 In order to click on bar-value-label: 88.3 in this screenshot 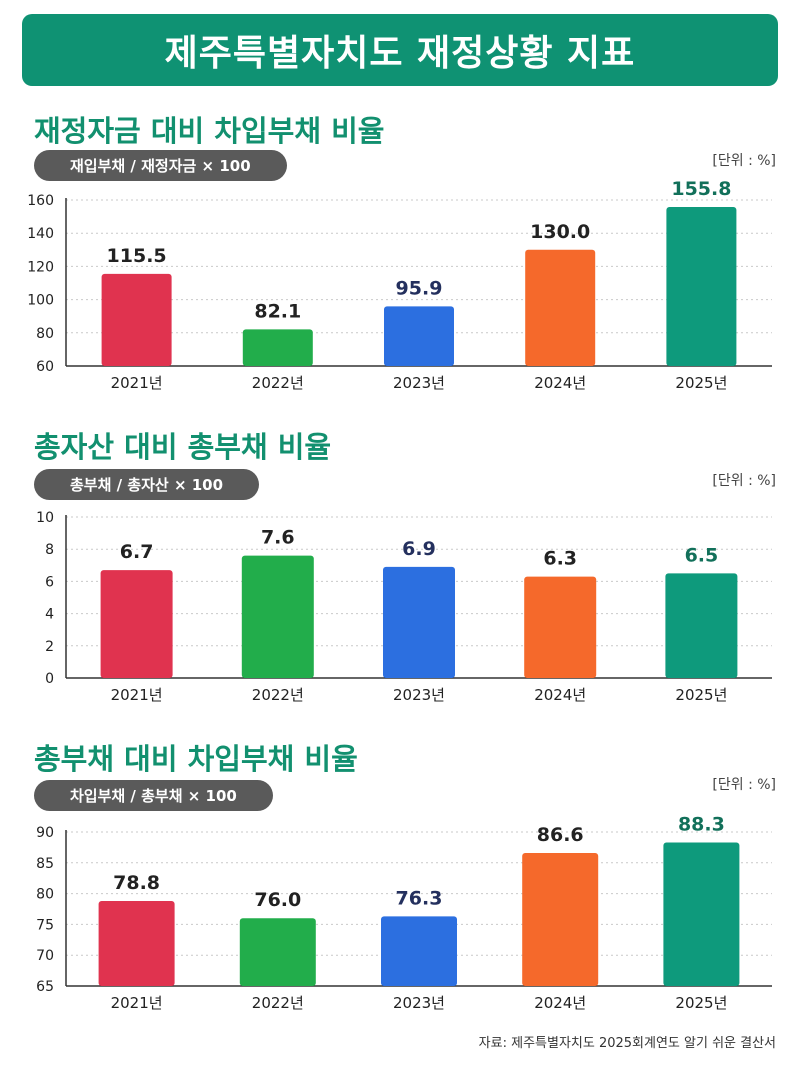, I will do `click(701, 824)`.